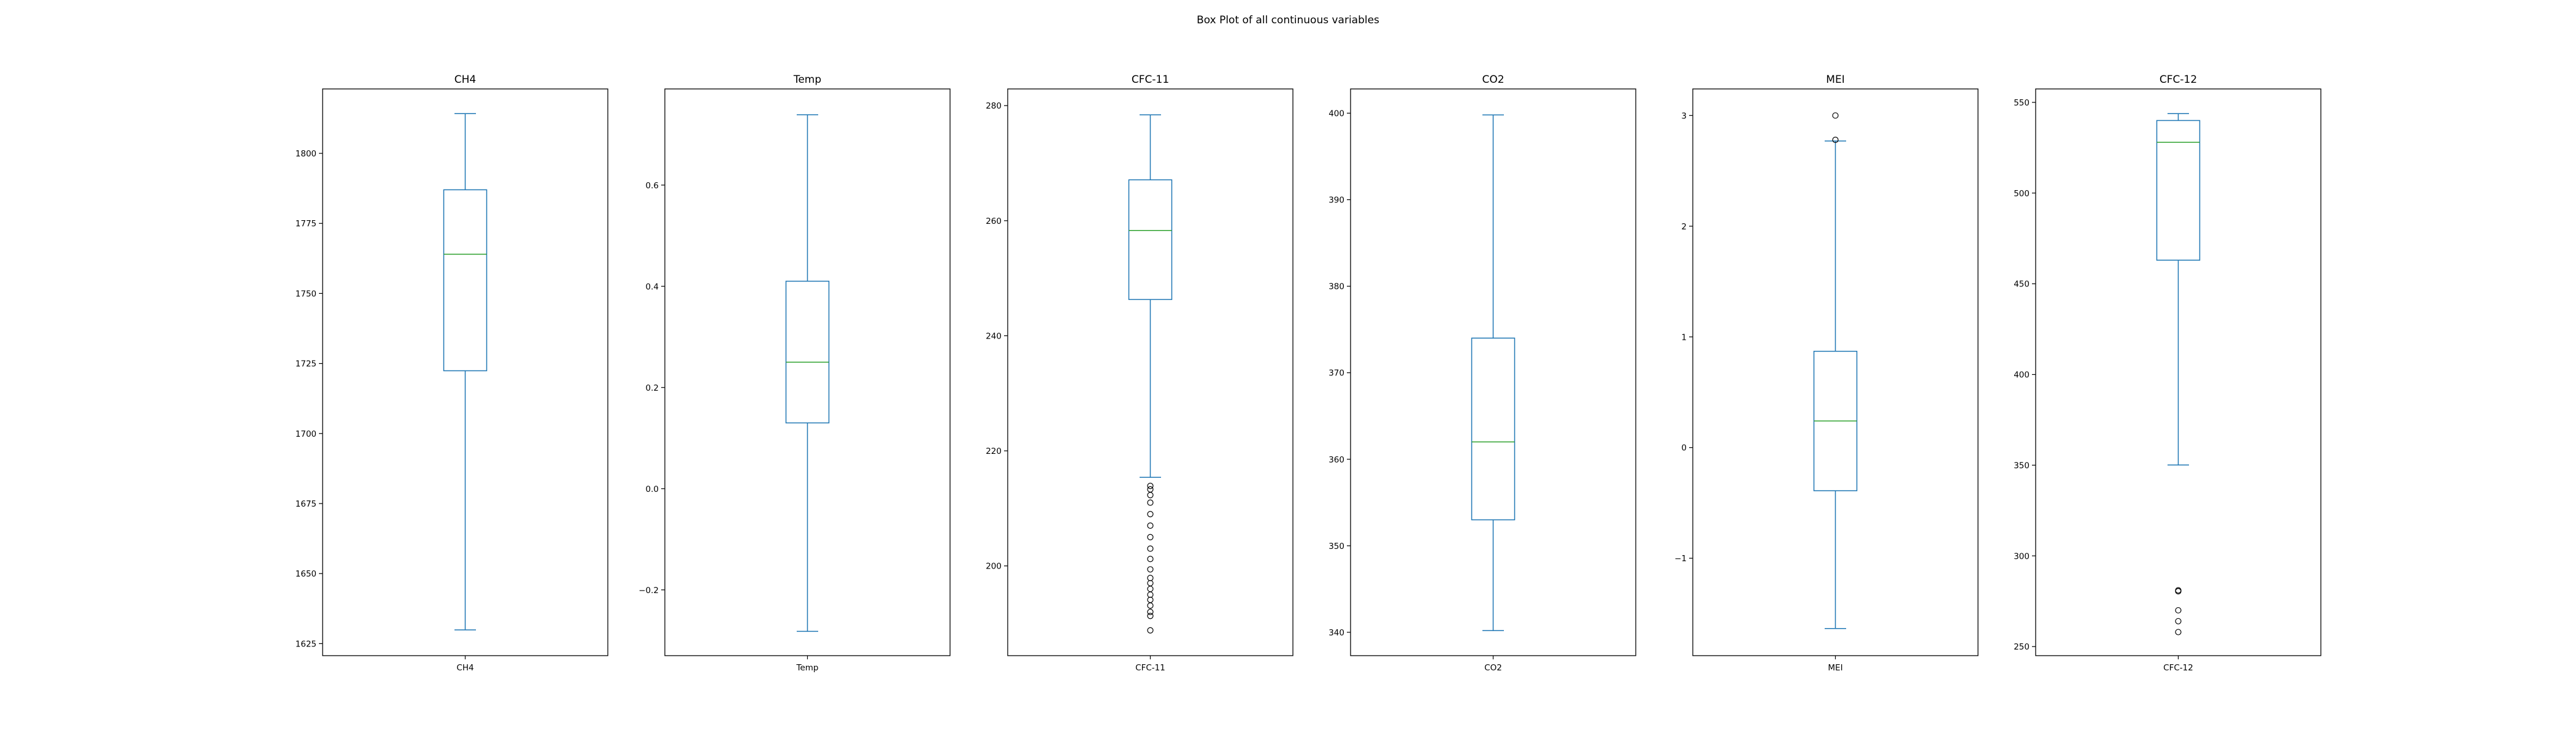 Image resolution: width=2576 pixels, height=736 pixels. Describe the element at coordinates (306, 644) in the screenshot. I see `y-tick-label: 1625` at that location.